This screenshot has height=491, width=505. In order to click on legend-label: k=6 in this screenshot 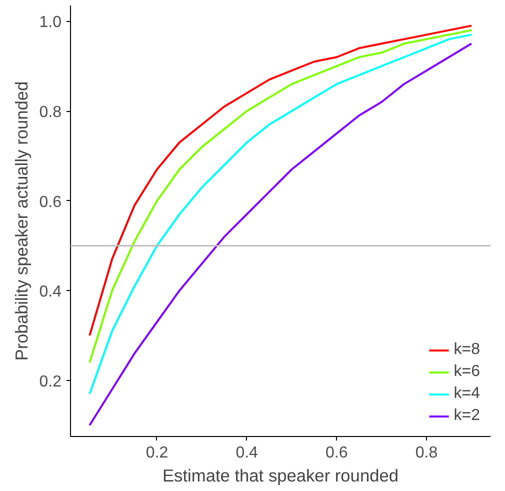, I will do `click(467, 372)`.